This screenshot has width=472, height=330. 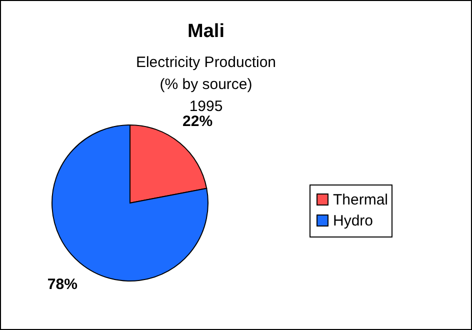 What do you see at coordinates (197, 121) in the screenshot?
I see `data-label: 22%` at bounding box center [197, 121].